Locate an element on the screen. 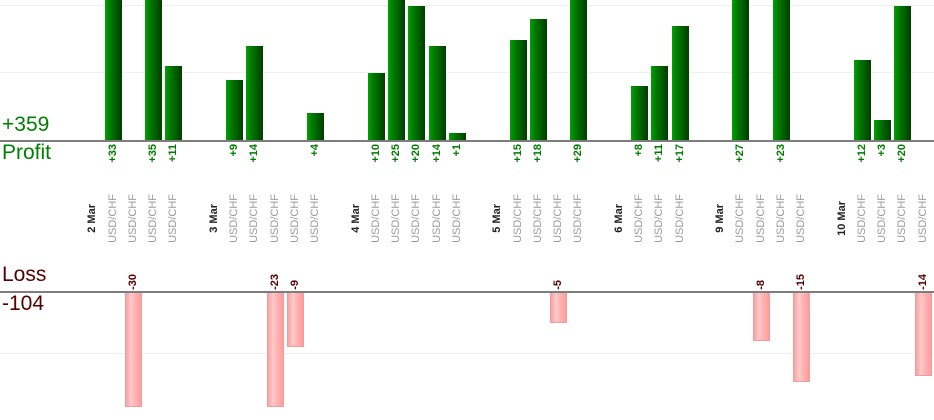  date-label-slot: 3 Mar is located at coordinates (214, 218).